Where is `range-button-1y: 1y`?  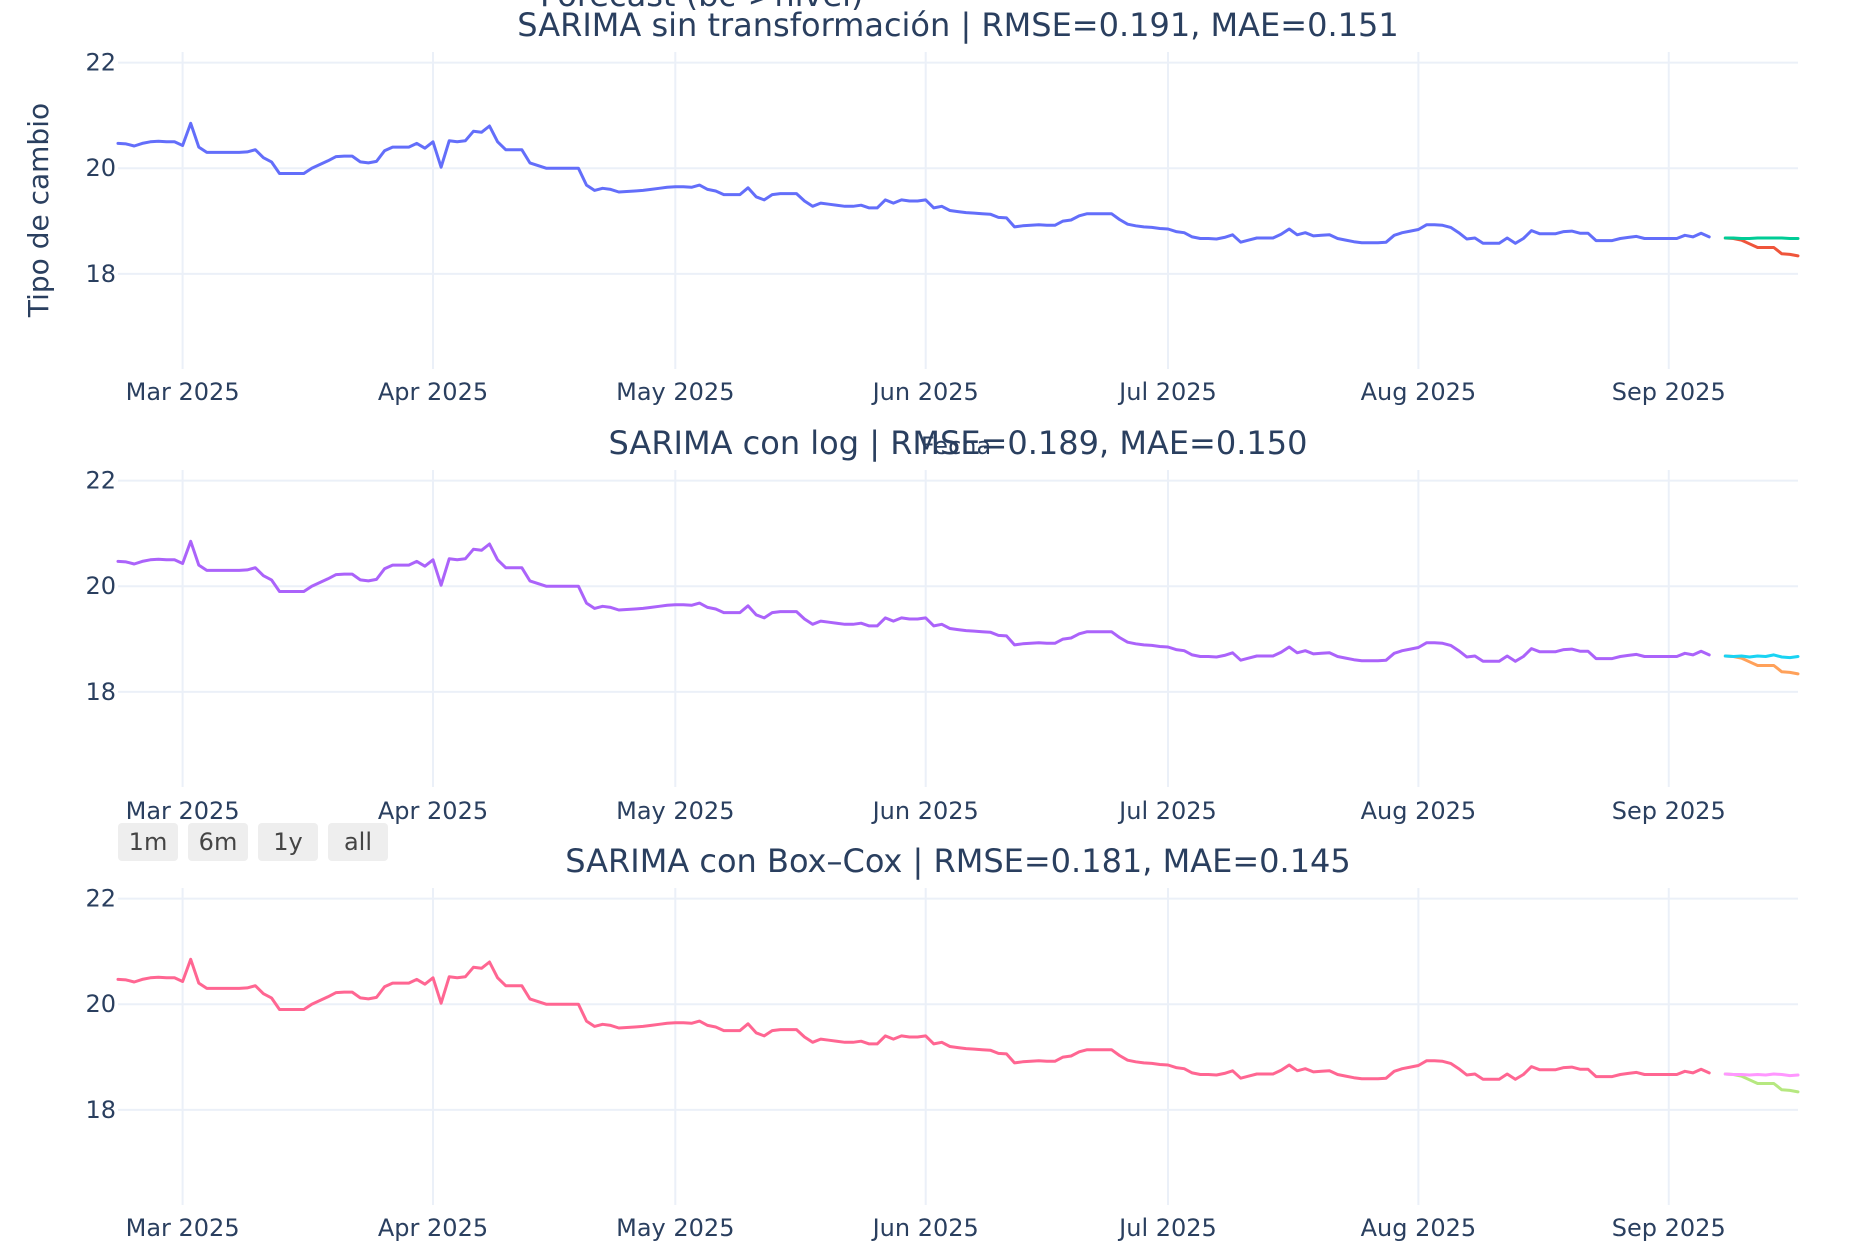 range-button-1y: 1y is located at coordinates (288, 842).